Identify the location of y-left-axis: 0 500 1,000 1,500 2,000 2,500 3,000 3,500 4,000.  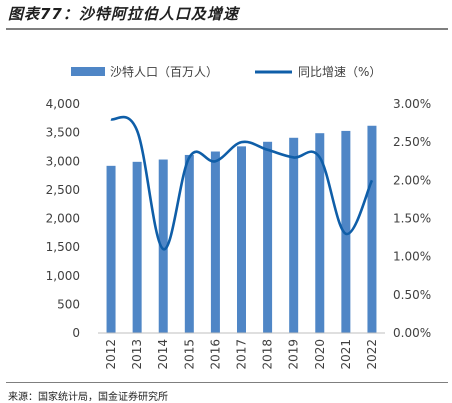
(63, 218).